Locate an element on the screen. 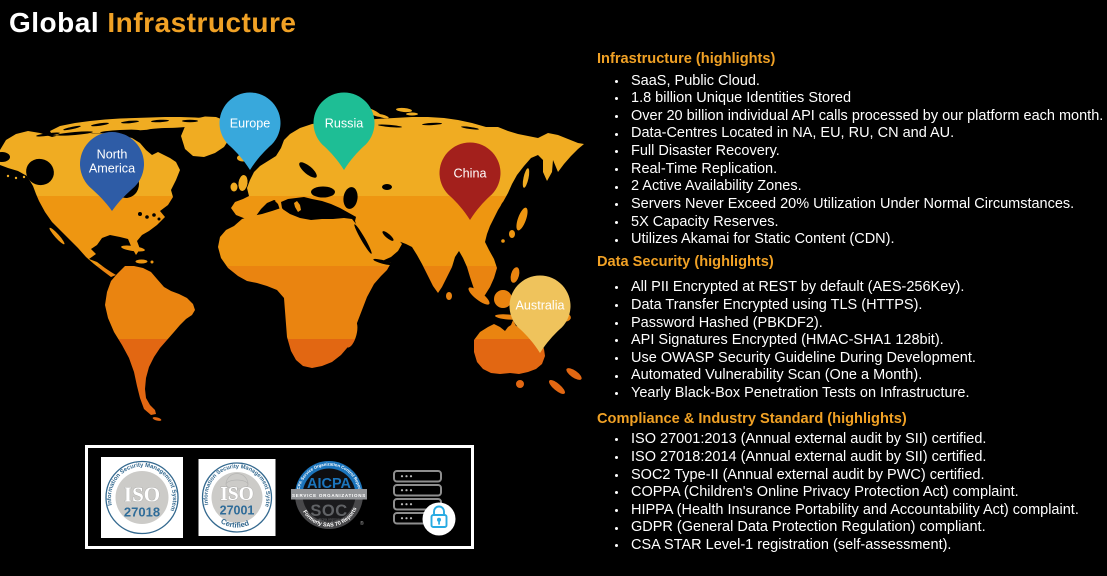 Image resolution: width=1107 pixels, height=576 pixels. svg-text: Australia is located at coordinates (540, 306).